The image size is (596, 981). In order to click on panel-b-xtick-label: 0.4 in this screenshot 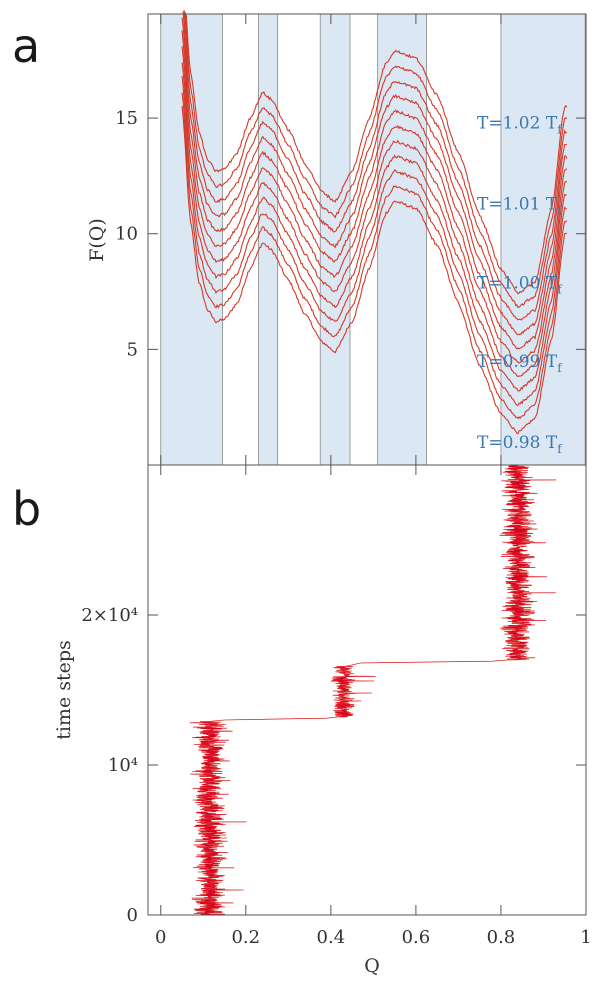, I will do `click(331, 937)`.